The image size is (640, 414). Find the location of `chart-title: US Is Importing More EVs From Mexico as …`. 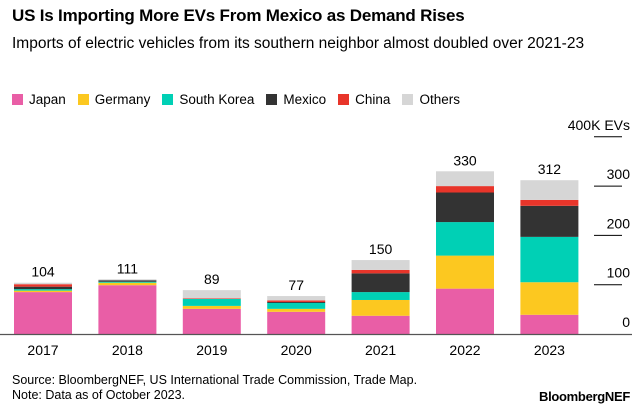

chart-title: US Is Importing More EVs From Mexico as … is located at coordinates (238, 15).